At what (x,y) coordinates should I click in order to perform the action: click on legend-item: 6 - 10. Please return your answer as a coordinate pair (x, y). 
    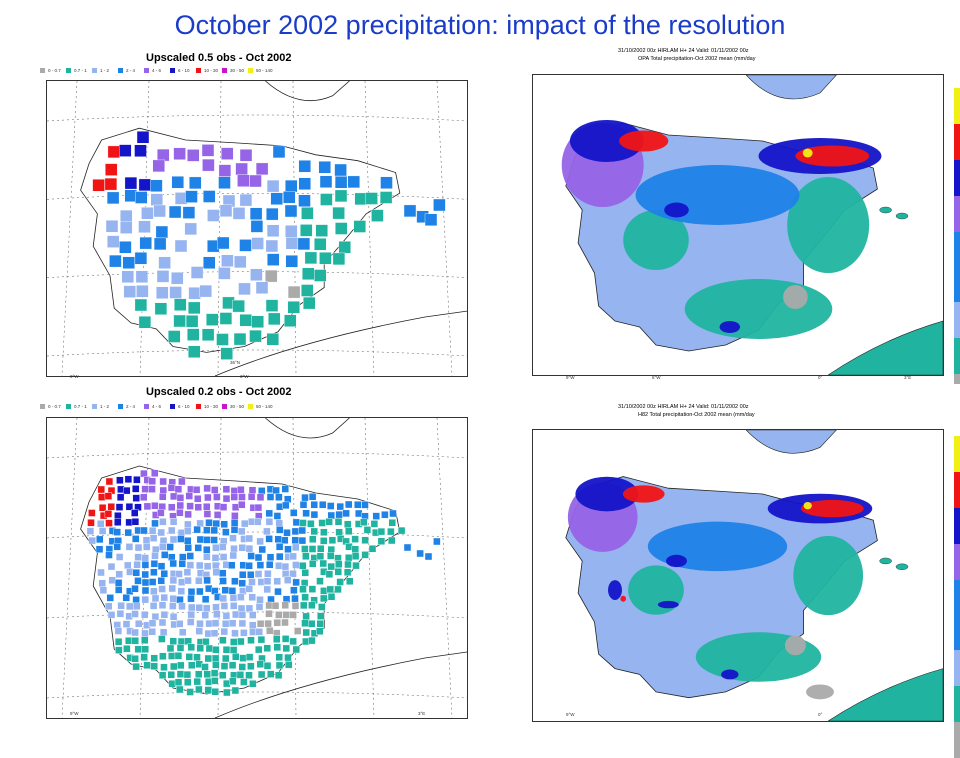
    Looking at the image, I should click on (183, 70).